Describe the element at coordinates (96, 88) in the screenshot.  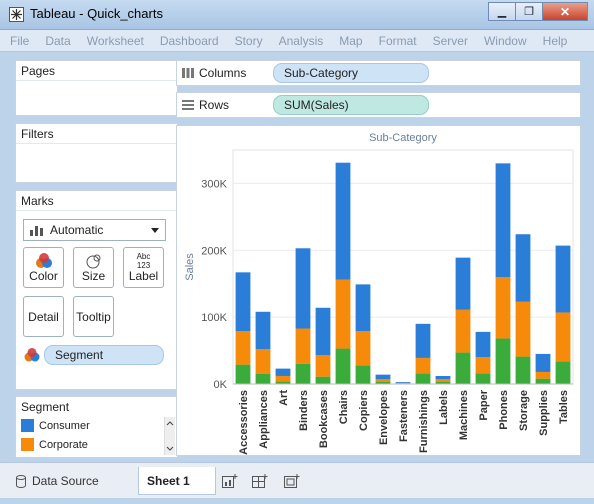
I see `pages-card: Pages` at that location.